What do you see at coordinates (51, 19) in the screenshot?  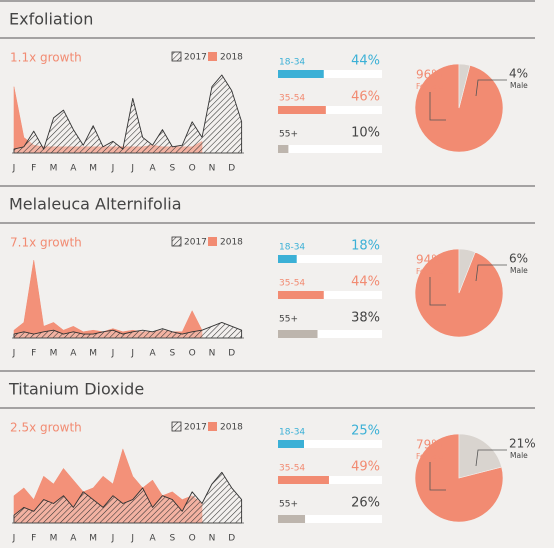 I see `section-title: Exfoliation` at bounding box center [51, 19].